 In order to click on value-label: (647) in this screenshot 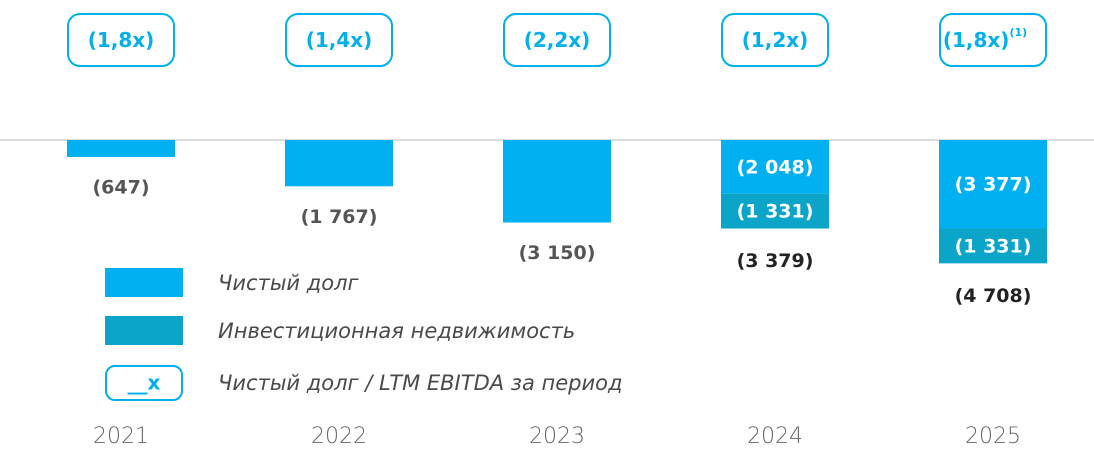, I will do `click(120, 187)`.